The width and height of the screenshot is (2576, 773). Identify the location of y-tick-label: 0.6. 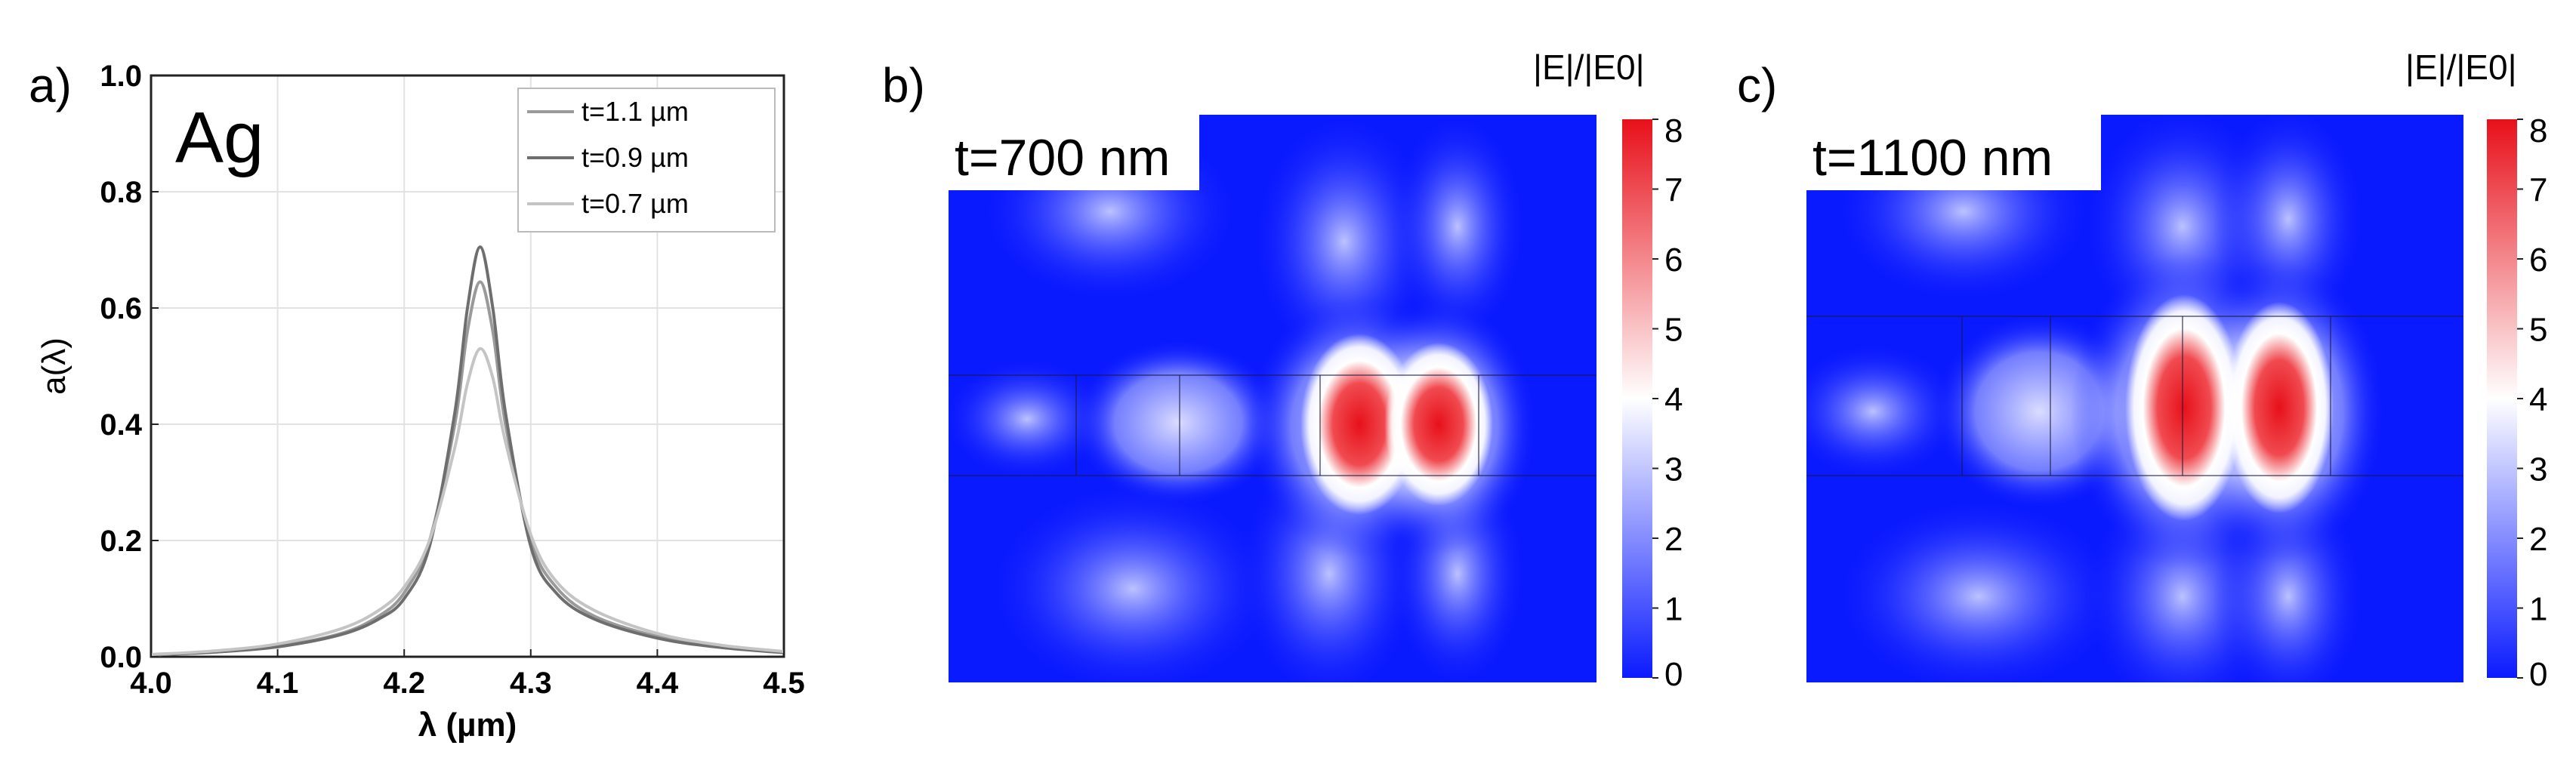
(121, 309).